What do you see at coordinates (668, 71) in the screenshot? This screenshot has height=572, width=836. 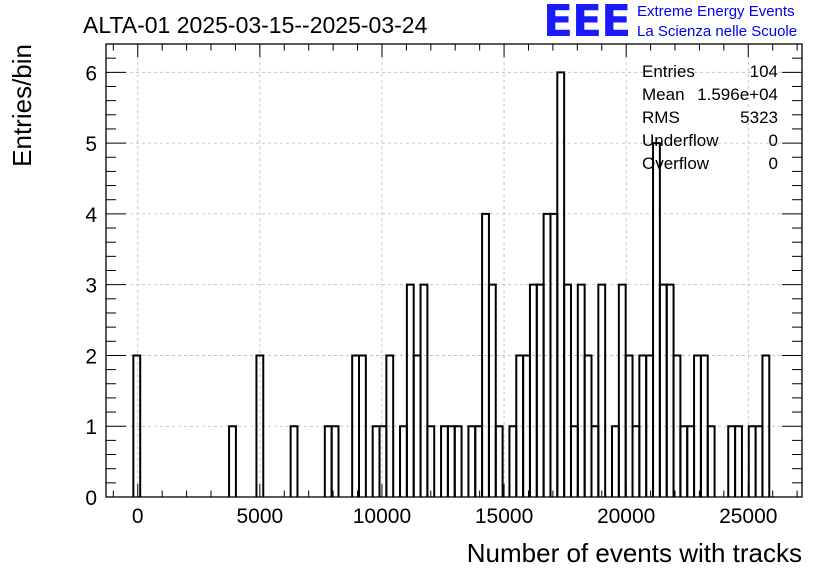 I see `stats-entries-label: Entries` at bounding box center [668, 71].